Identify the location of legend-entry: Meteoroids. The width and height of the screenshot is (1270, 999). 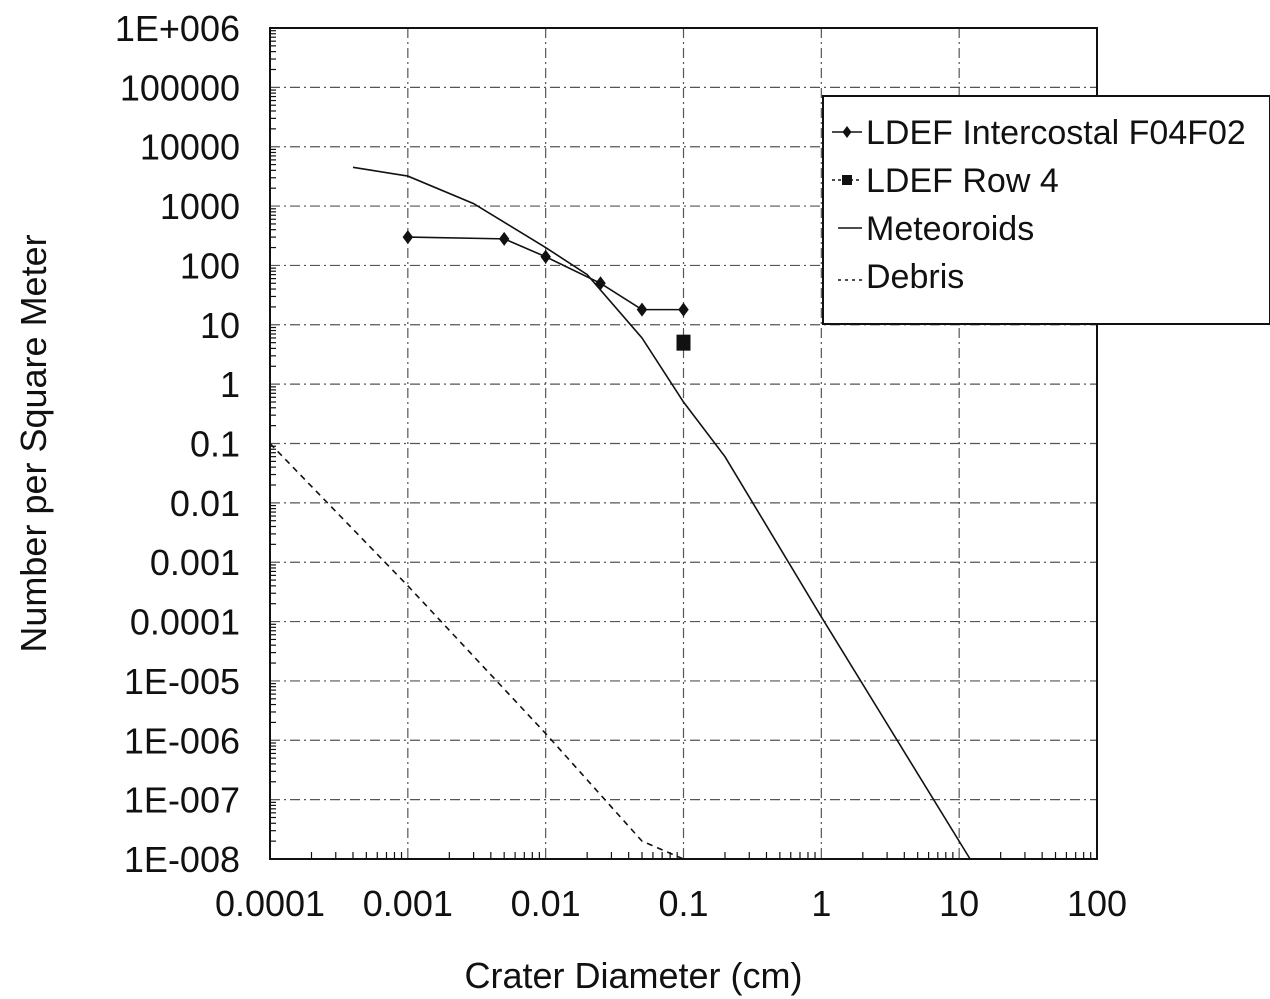
(936, 229).